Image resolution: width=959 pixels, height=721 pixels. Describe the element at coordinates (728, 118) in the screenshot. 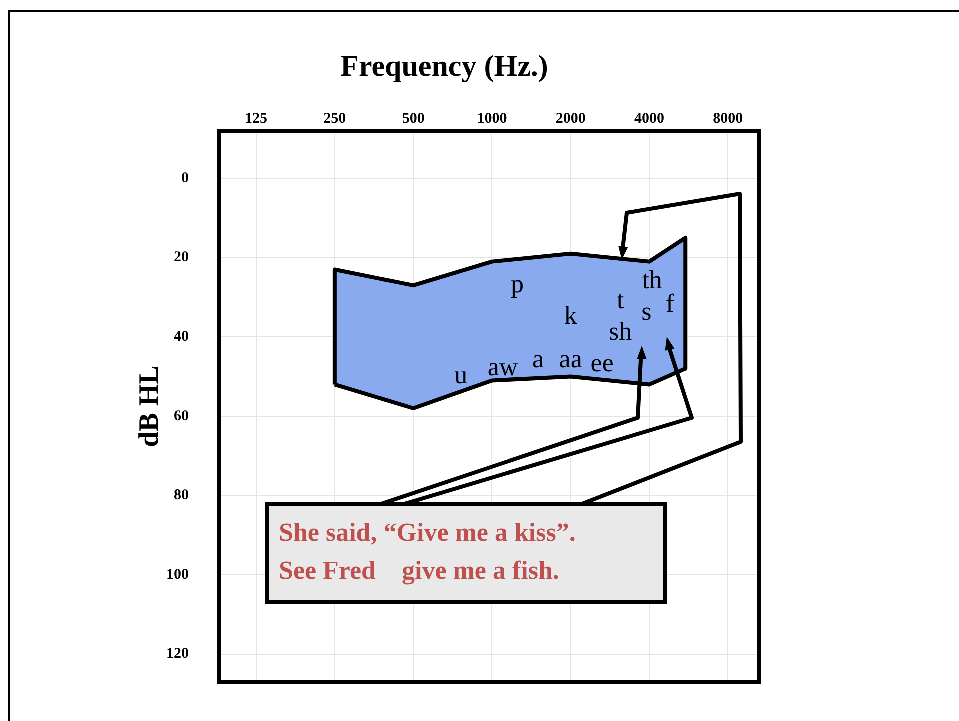

I see `x-tick-label: 8000` at that location.